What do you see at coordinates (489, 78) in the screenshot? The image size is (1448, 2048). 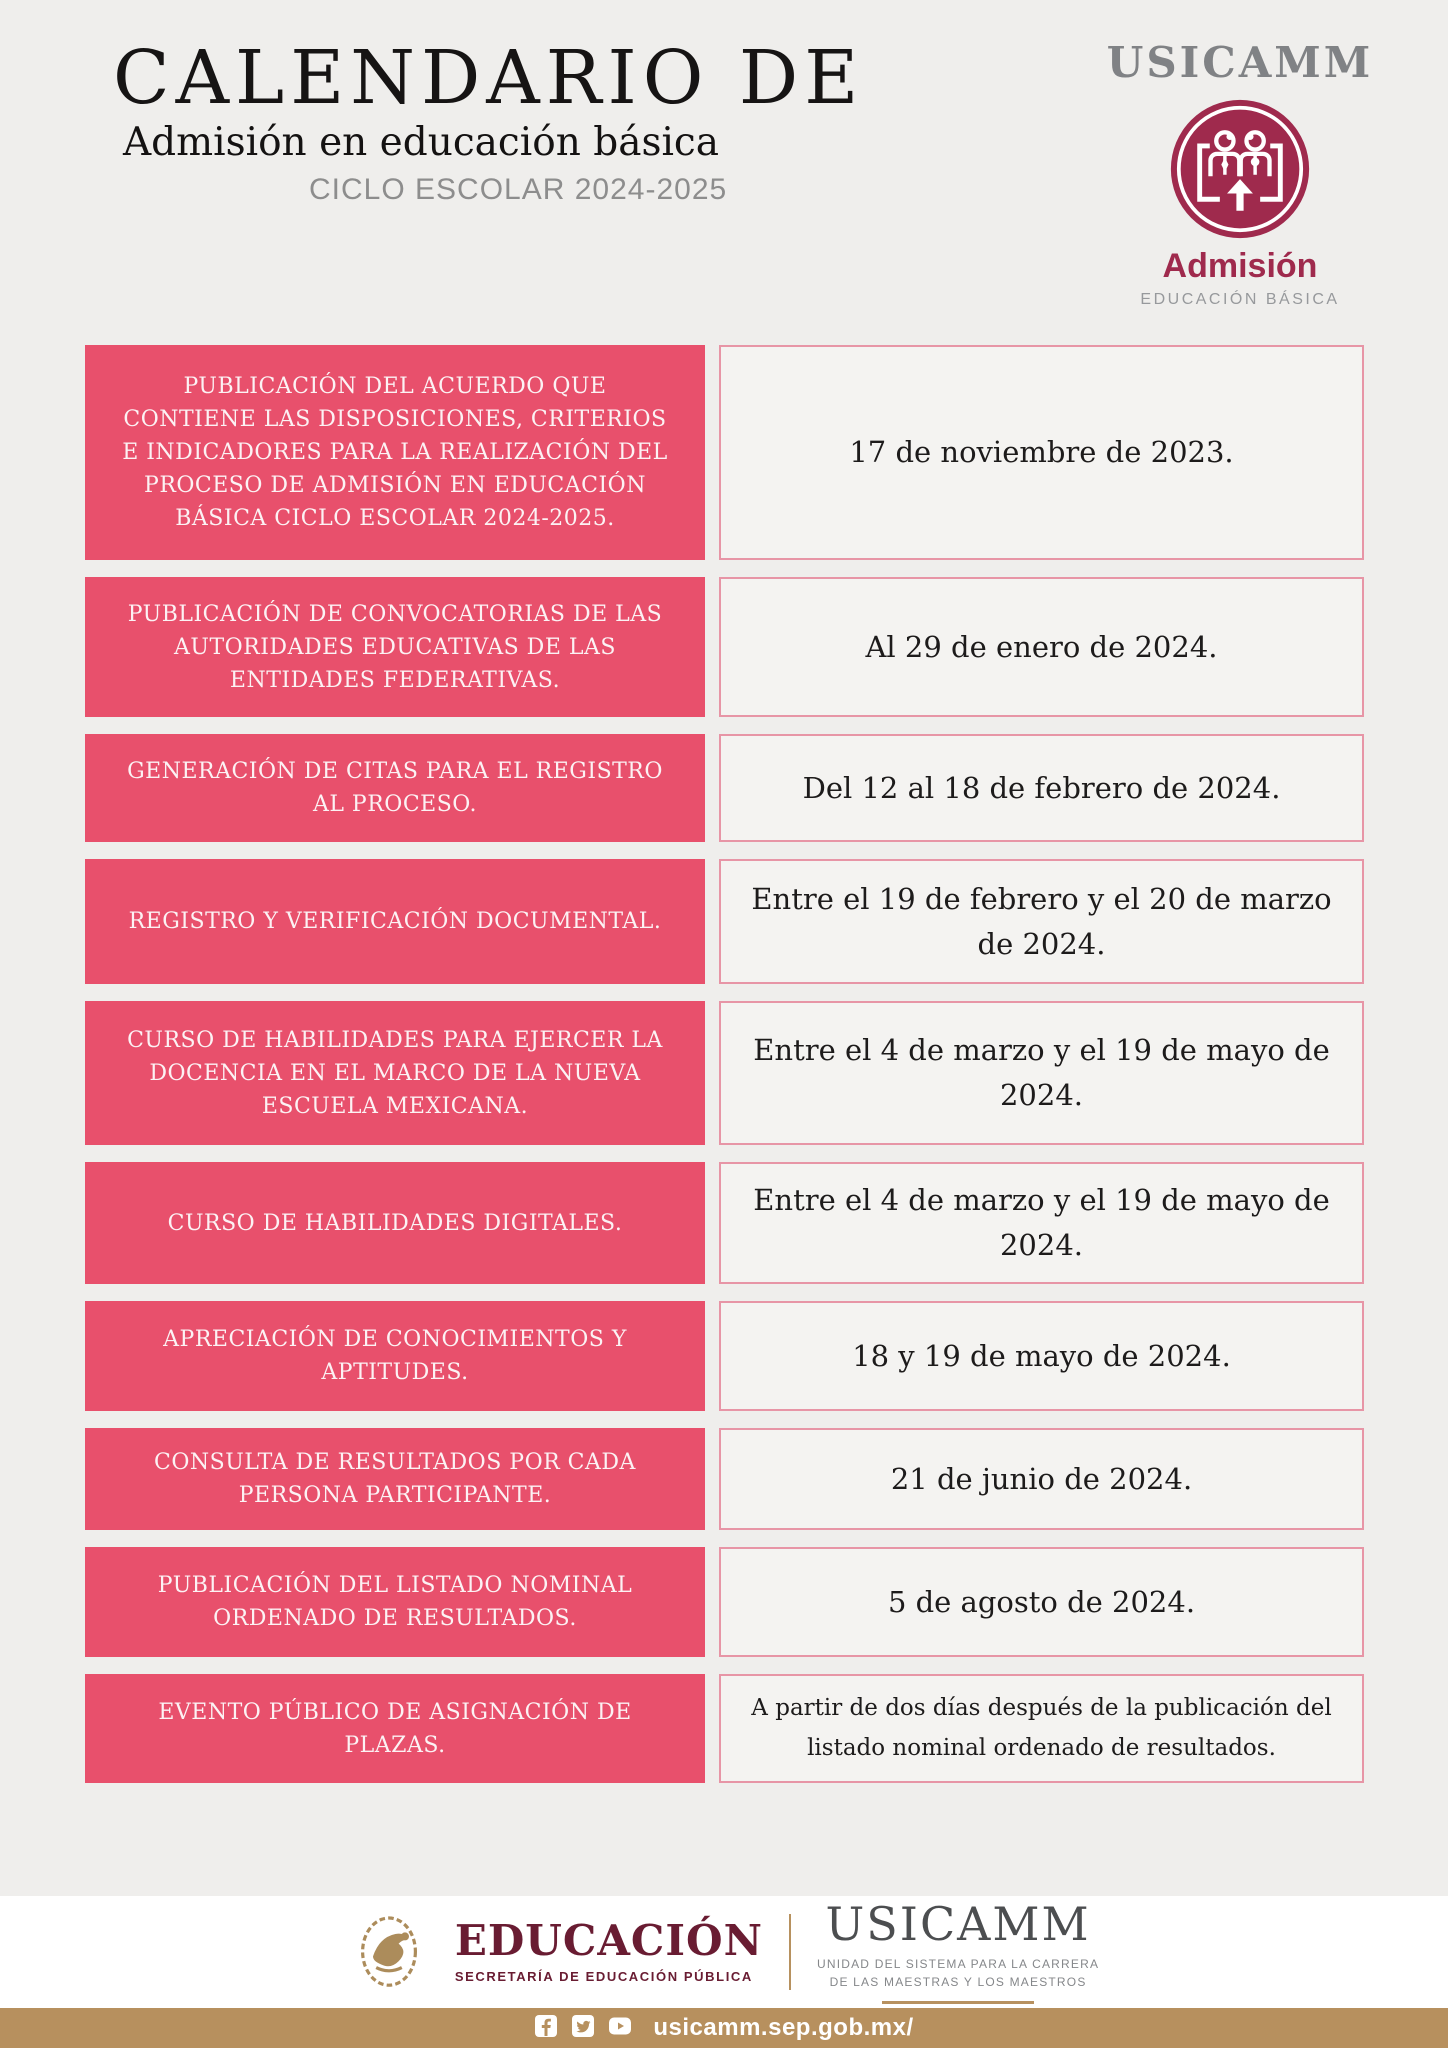 I see `page-title: CALENDARIO DE` at bounding box center [489, 78].